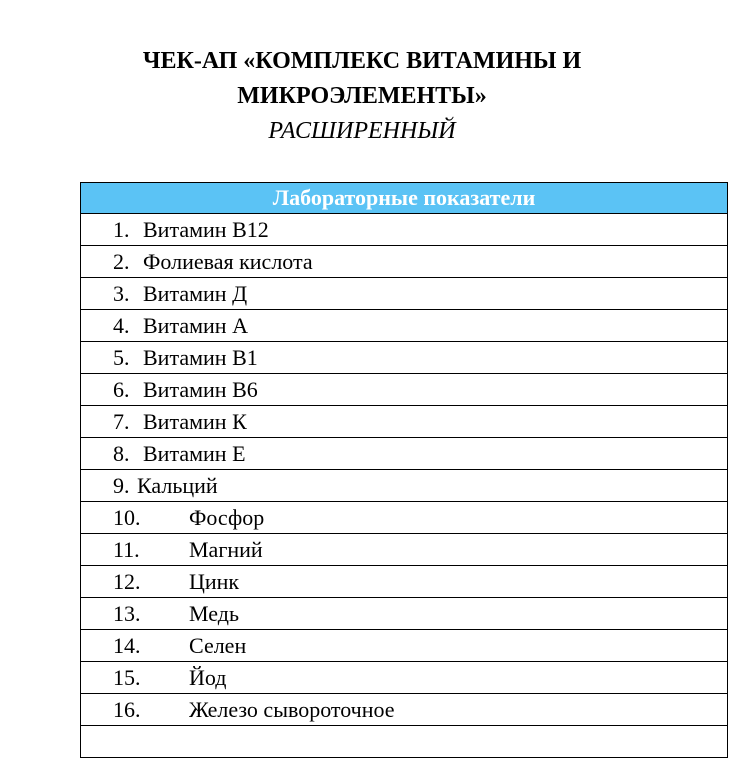 This screenshot has width=741, height=774. Describe the element at coordinates (127, 645) in the screenshot. I see `row-number: 14.` at that location.